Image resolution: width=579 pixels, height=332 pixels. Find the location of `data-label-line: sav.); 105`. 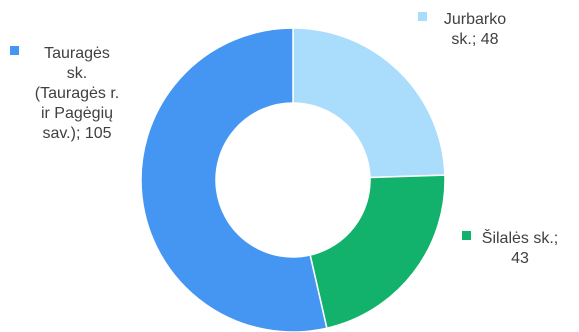

data-label-line: sav.); 105 is located at coordinates (76, 133).